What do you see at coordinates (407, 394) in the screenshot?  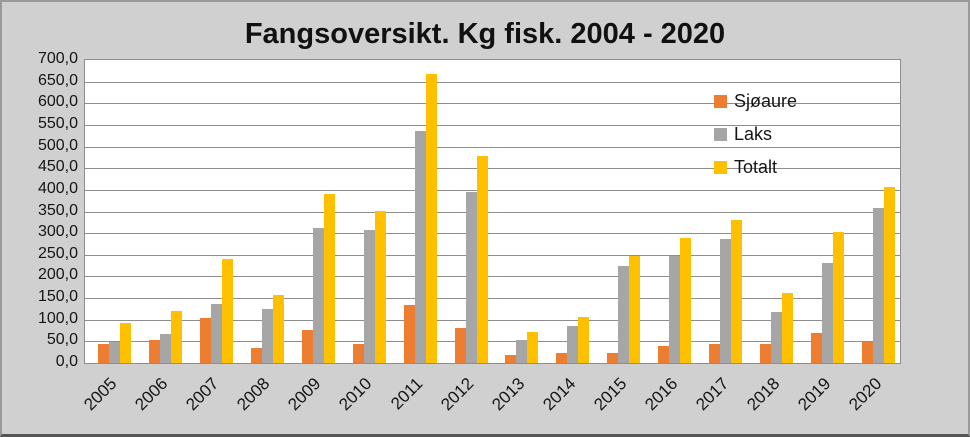 I see `x-tick-label: 2011` at bounding box center [407, 394].